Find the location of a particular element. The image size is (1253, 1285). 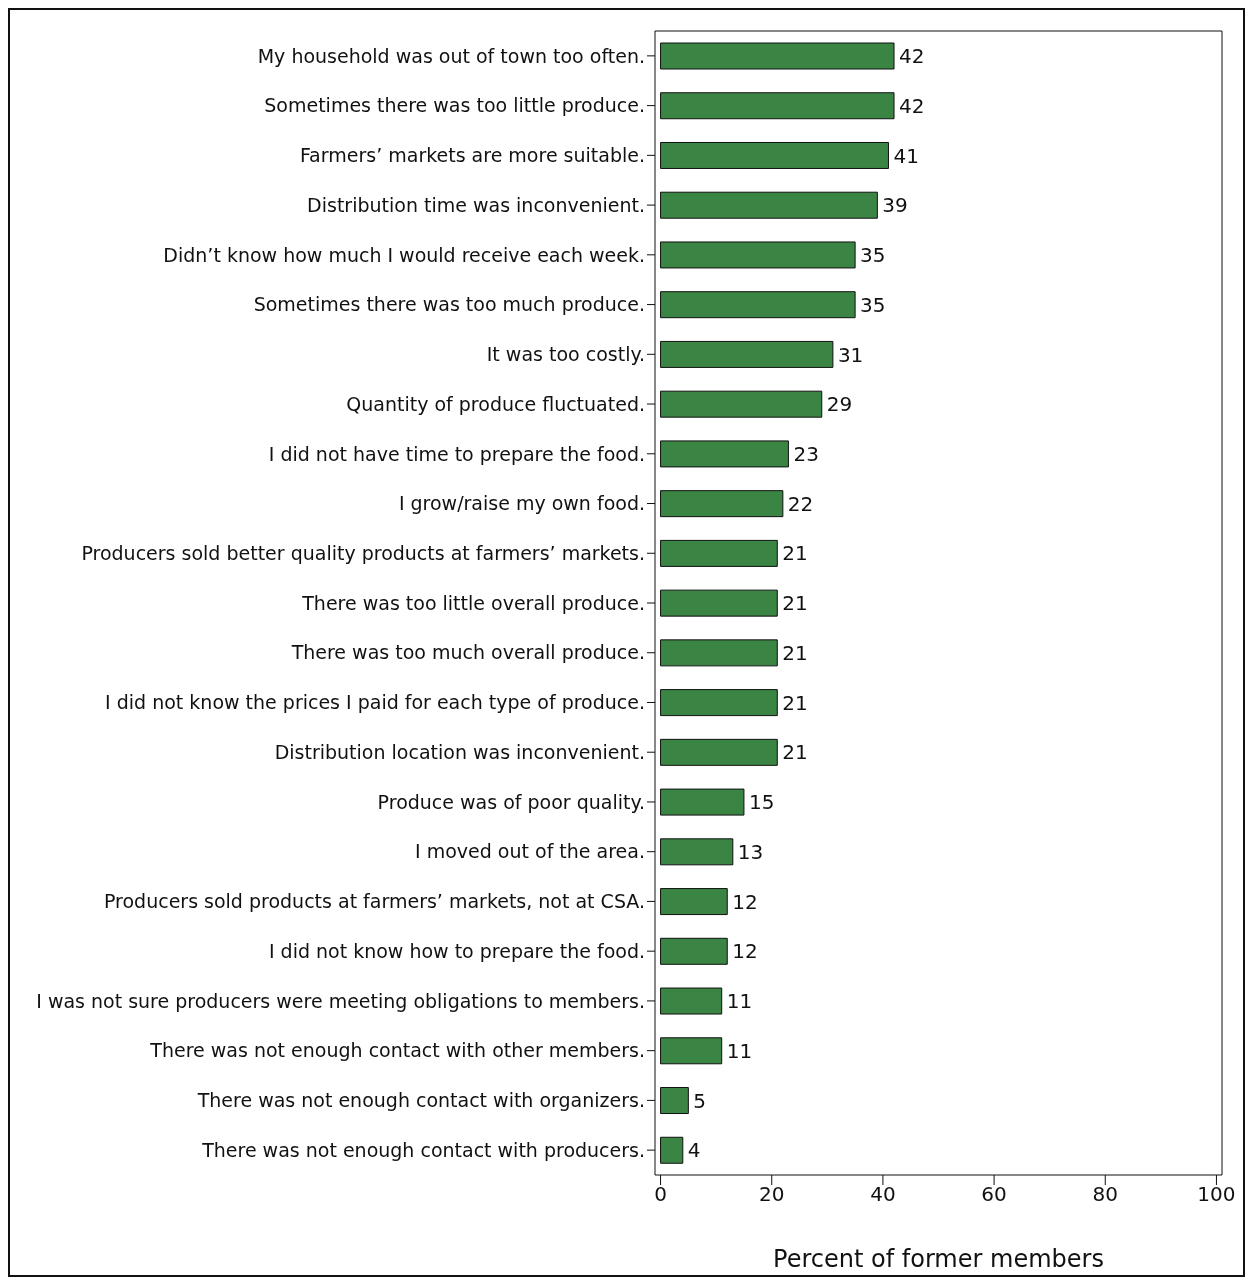

y-tick-label: Quantity of produce fluctuated. is located at coordinates (495, 403).